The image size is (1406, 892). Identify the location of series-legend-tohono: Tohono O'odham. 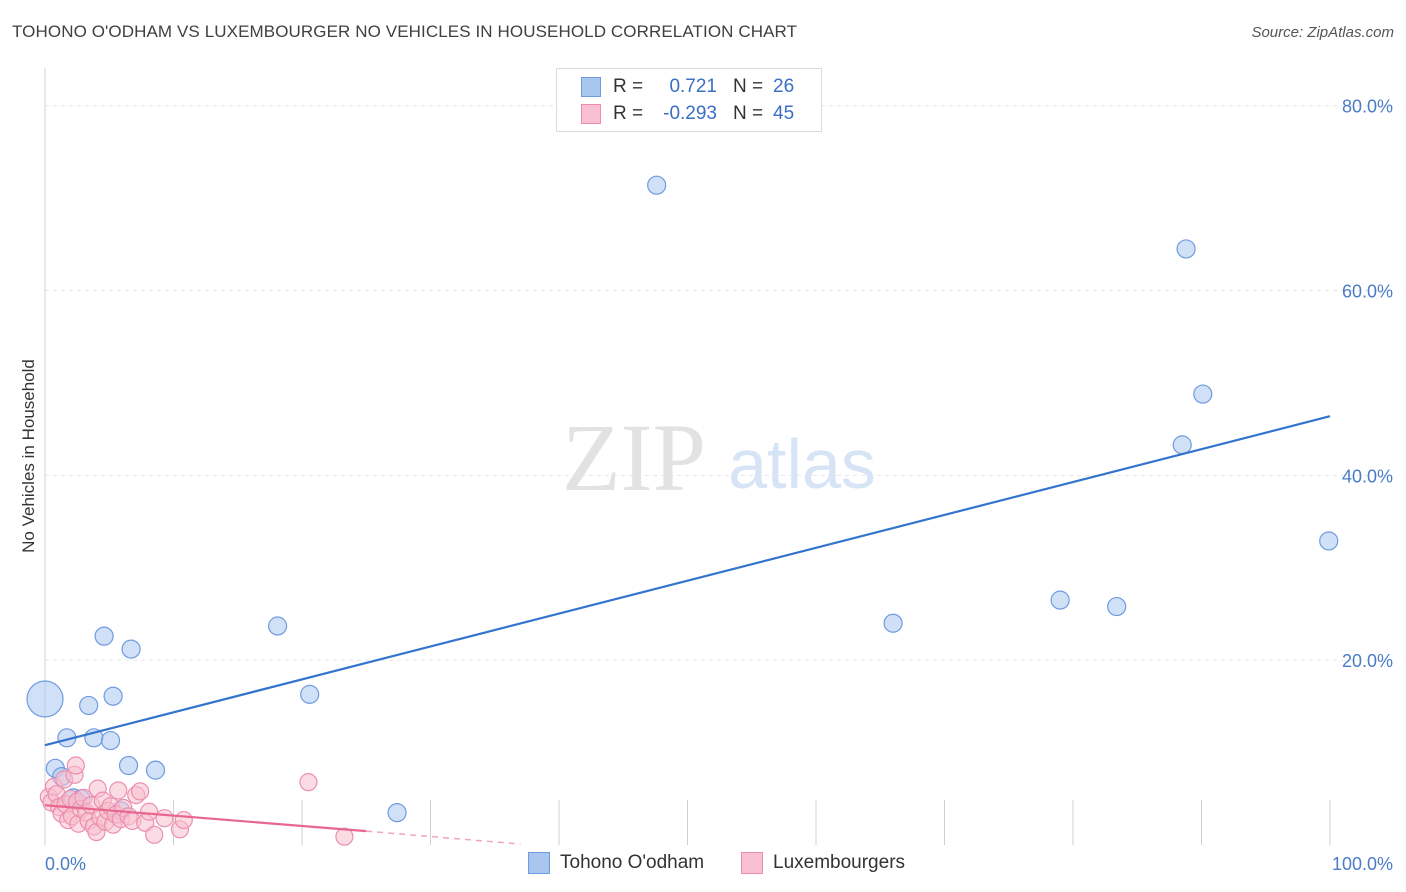
(616, 863).